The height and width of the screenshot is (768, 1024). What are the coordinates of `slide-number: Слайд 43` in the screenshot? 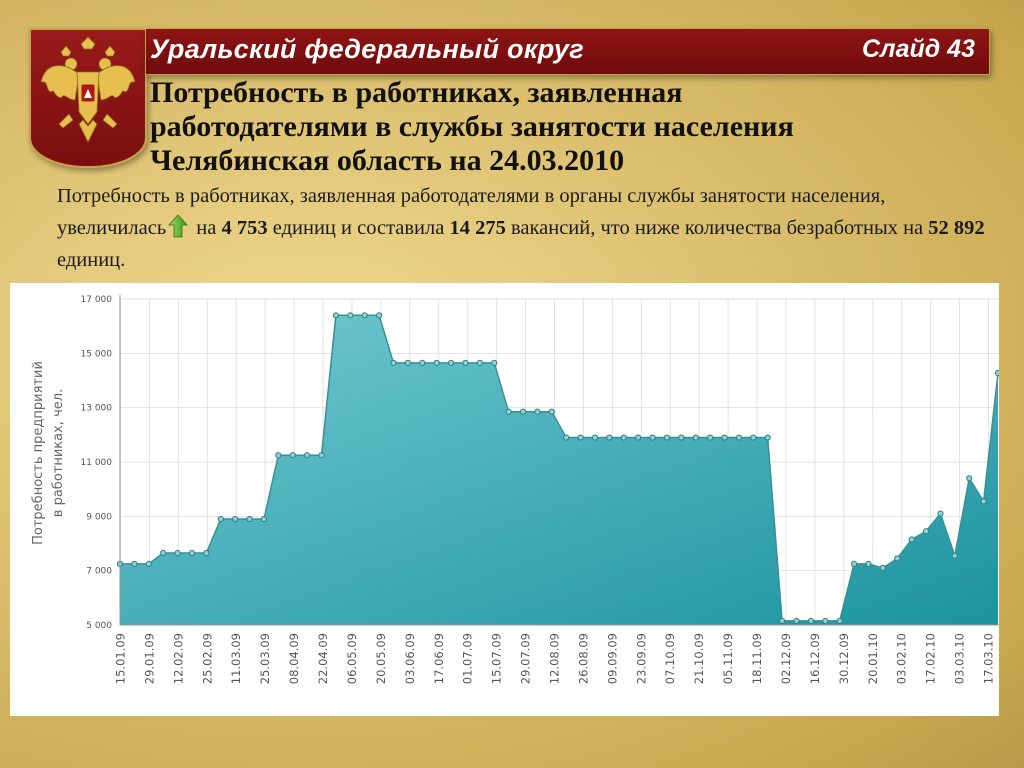 It's located at (918, 49).